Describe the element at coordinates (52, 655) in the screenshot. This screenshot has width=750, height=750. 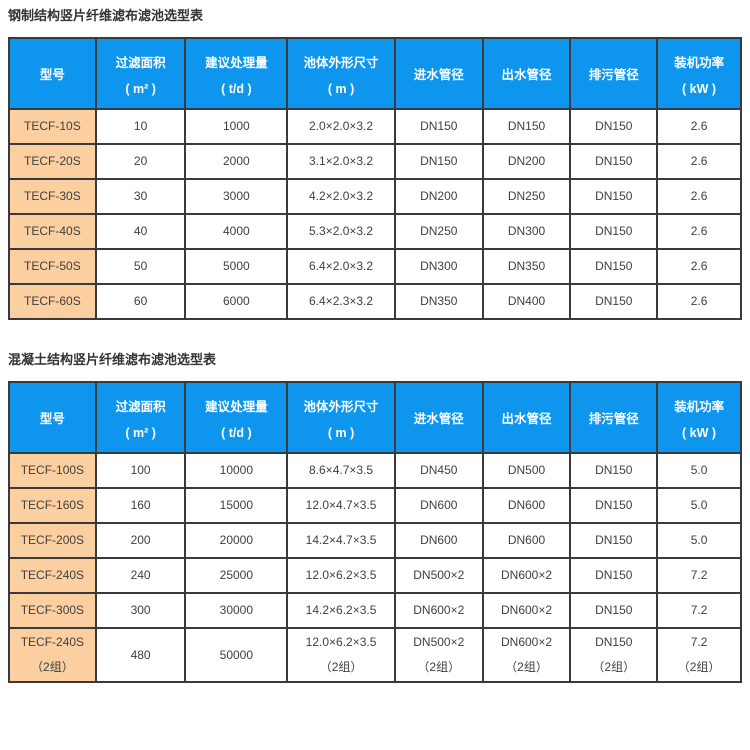
I see `model-cell: TECF-240S （2组）` at that location.